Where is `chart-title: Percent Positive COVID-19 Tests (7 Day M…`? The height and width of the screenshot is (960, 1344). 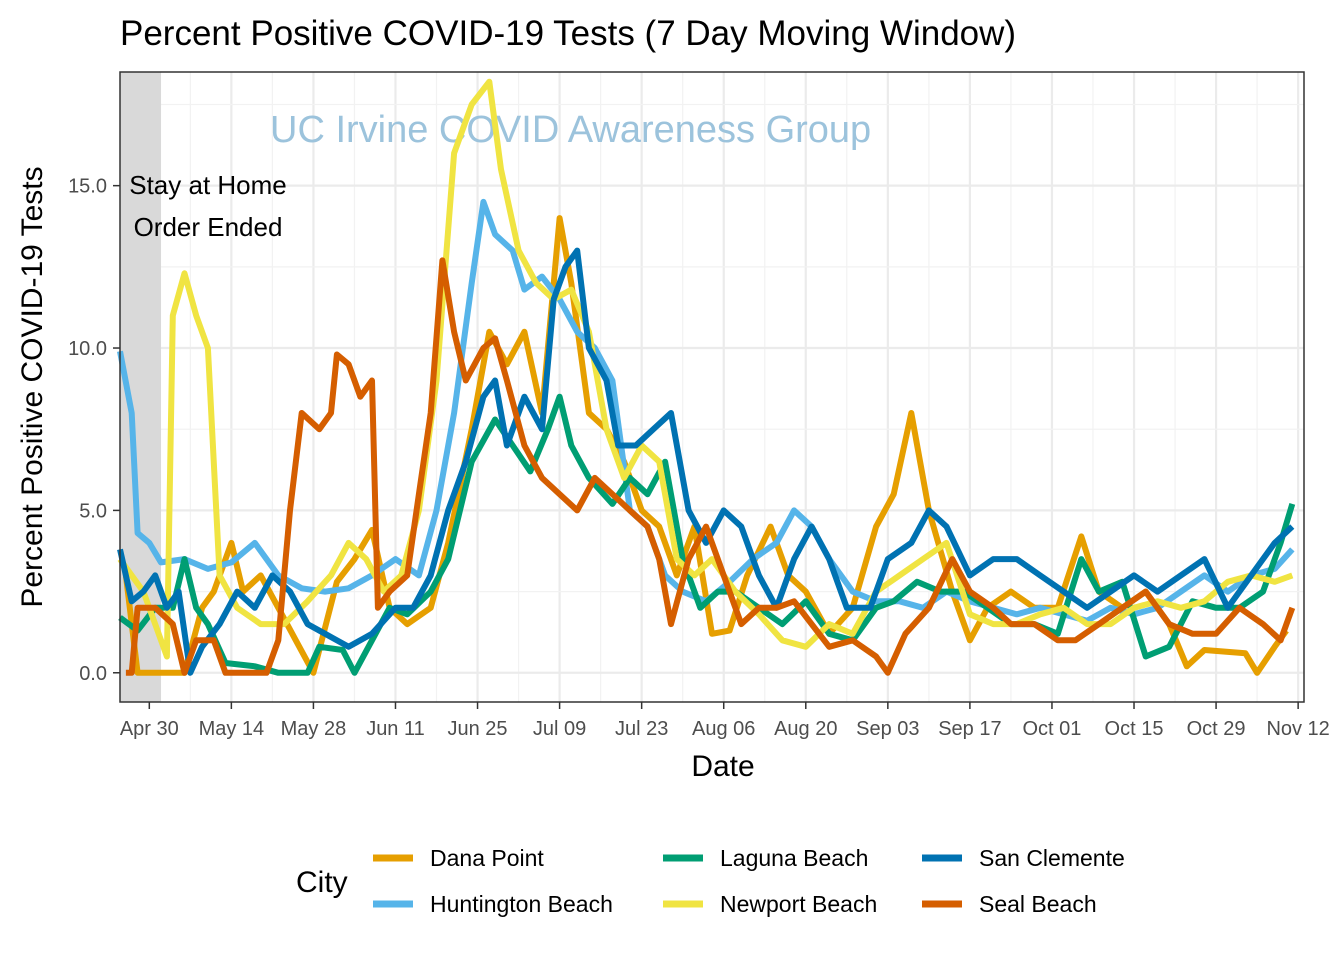
chart-title: Percent Positive COVID-19 Tests (7 Day M… is located at coordinates (568, 33).